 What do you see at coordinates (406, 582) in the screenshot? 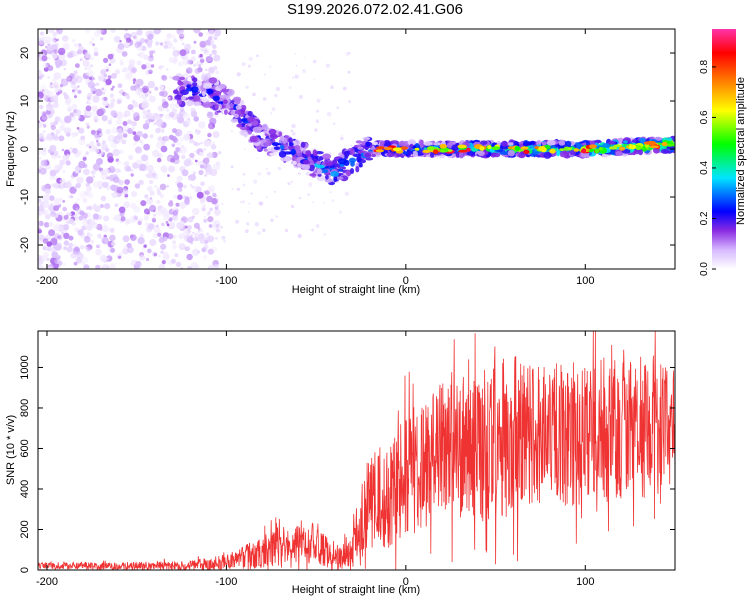
I see `snr-xtick-label: 0` at bounding box center [406, 582].